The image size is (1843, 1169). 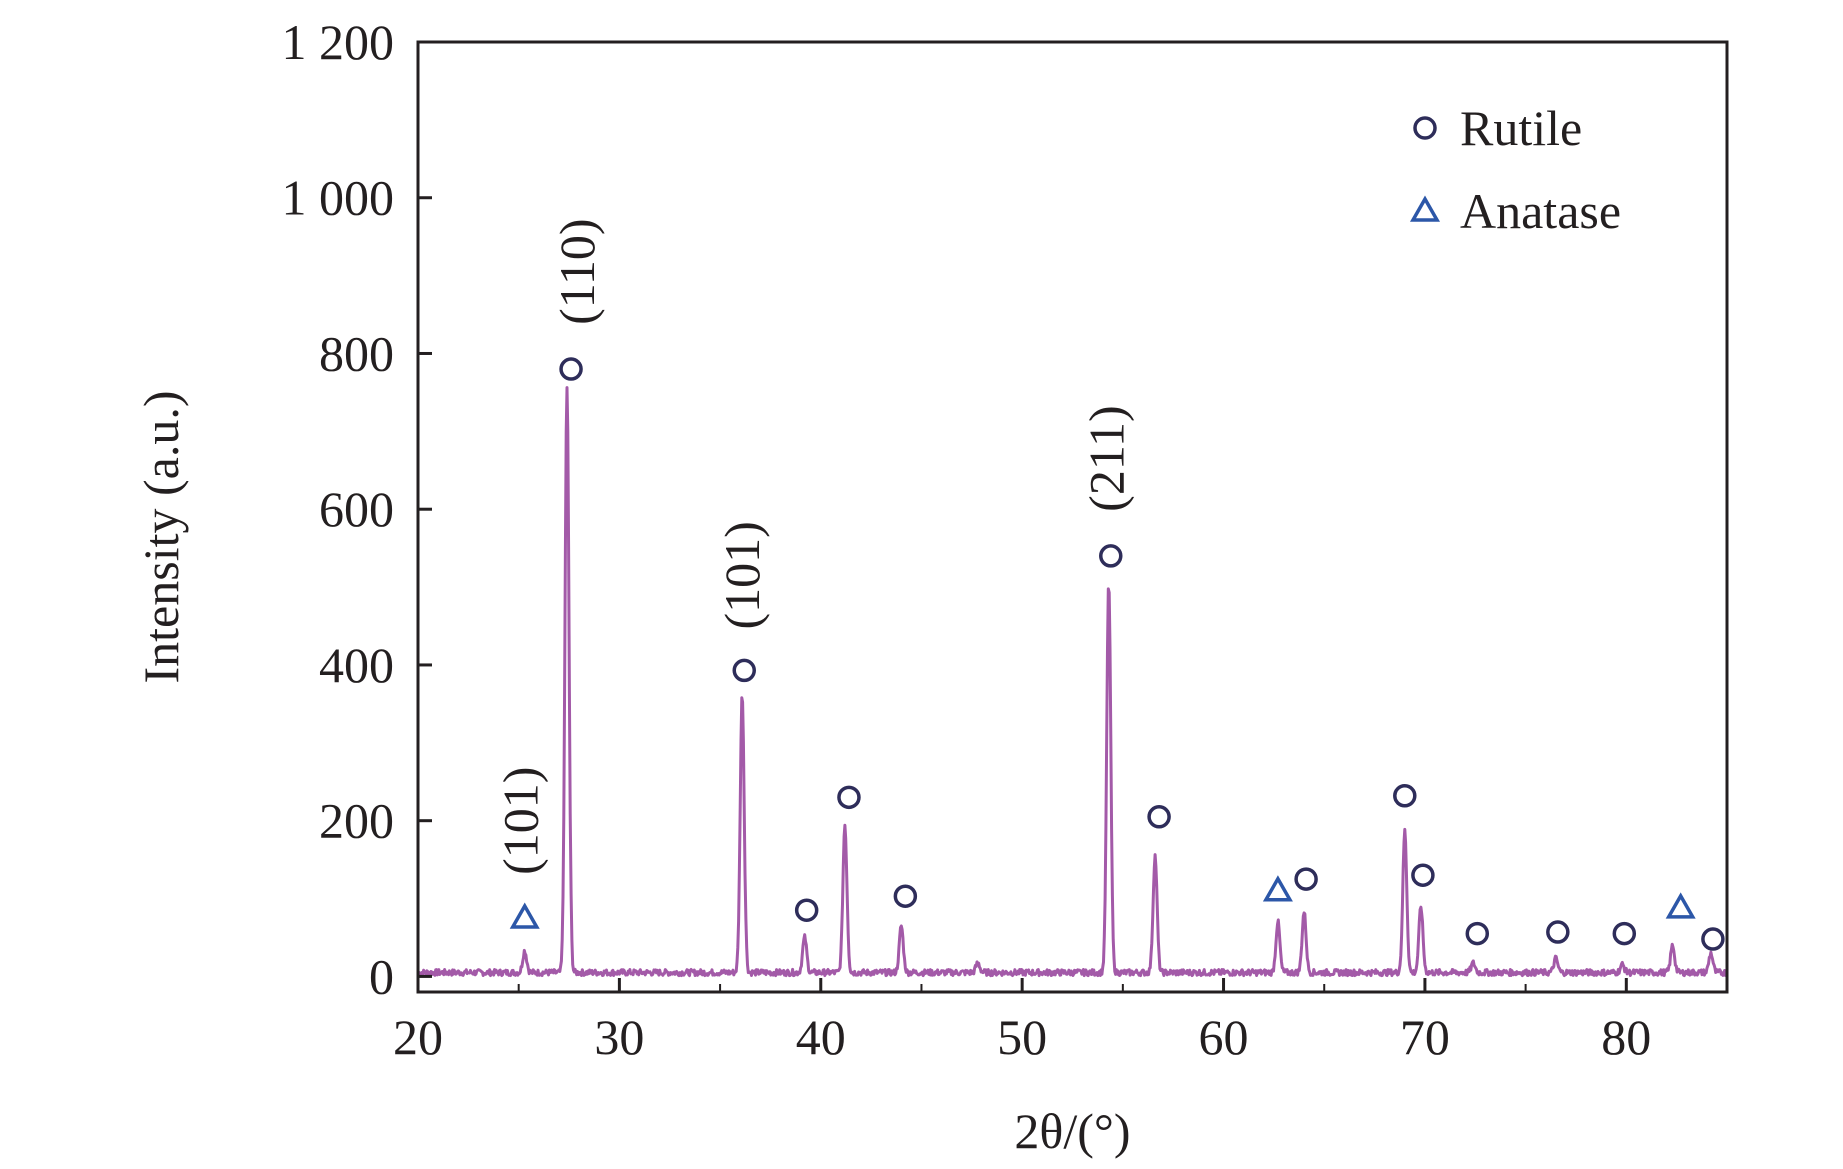 I want to click on x-tick-label: 70, so click(x=1425, y=1037).